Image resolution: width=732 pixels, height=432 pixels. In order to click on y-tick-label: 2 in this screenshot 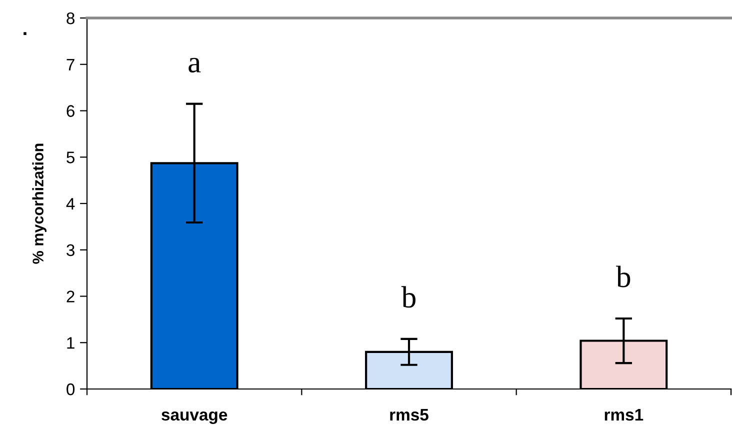, I will do `click(70, 296)`.